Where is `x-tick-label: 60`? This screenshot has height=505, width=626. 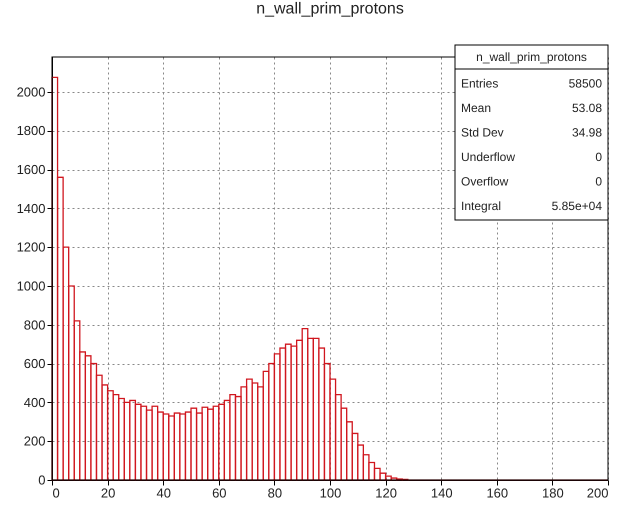
x-tick-label: 60 is located at coordinates (219, 493).